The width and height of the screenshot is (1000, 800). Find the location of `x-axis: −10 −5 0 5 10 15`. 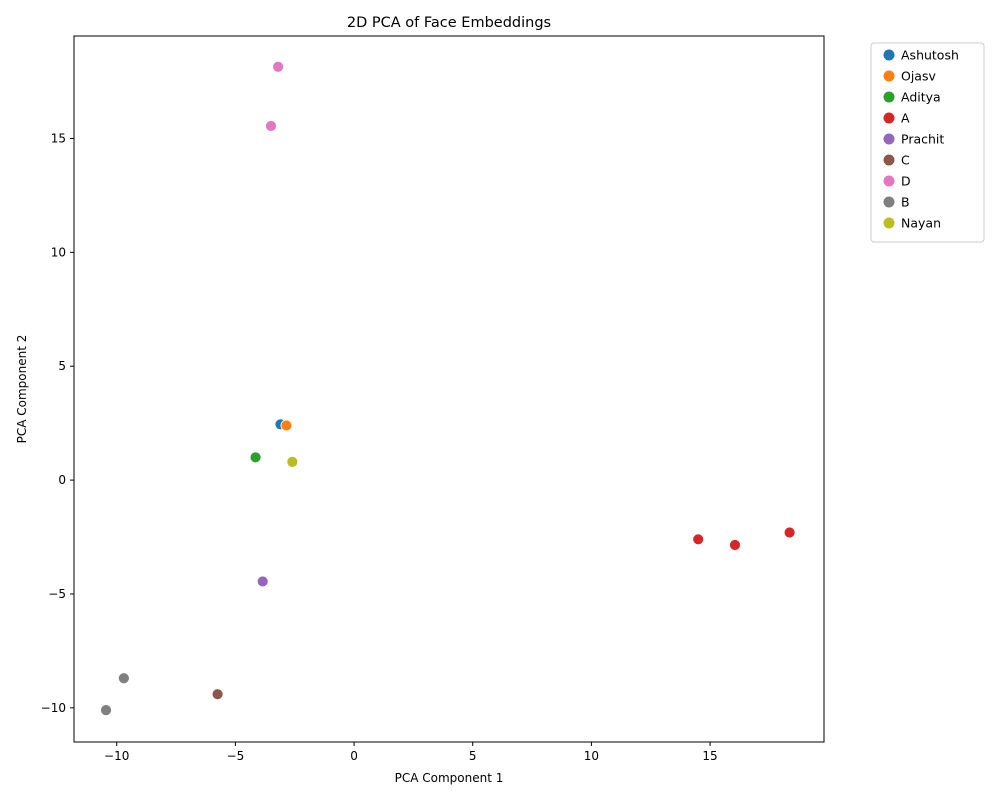

x-axis: −10 −5 0 5 10 15 is located at coordinates (411, 752).